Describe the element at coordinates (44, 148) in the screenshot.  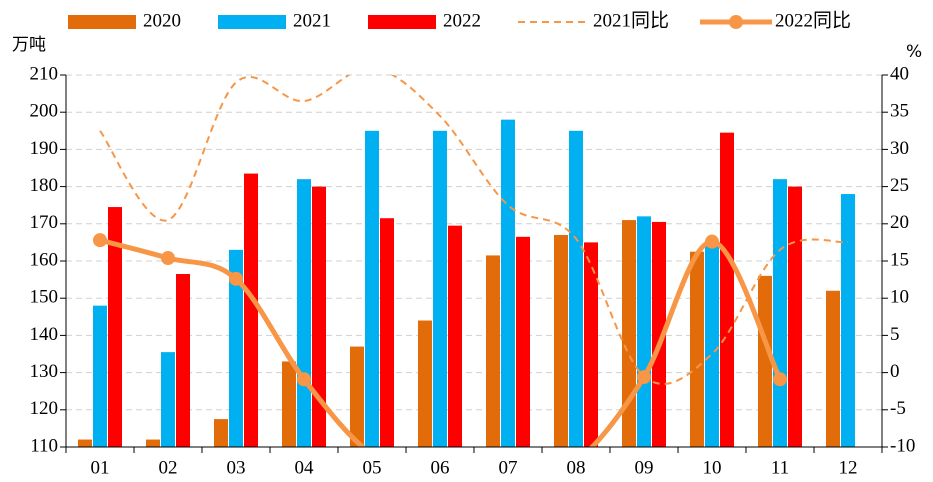
I see `y-tick-label: 190` at that location.